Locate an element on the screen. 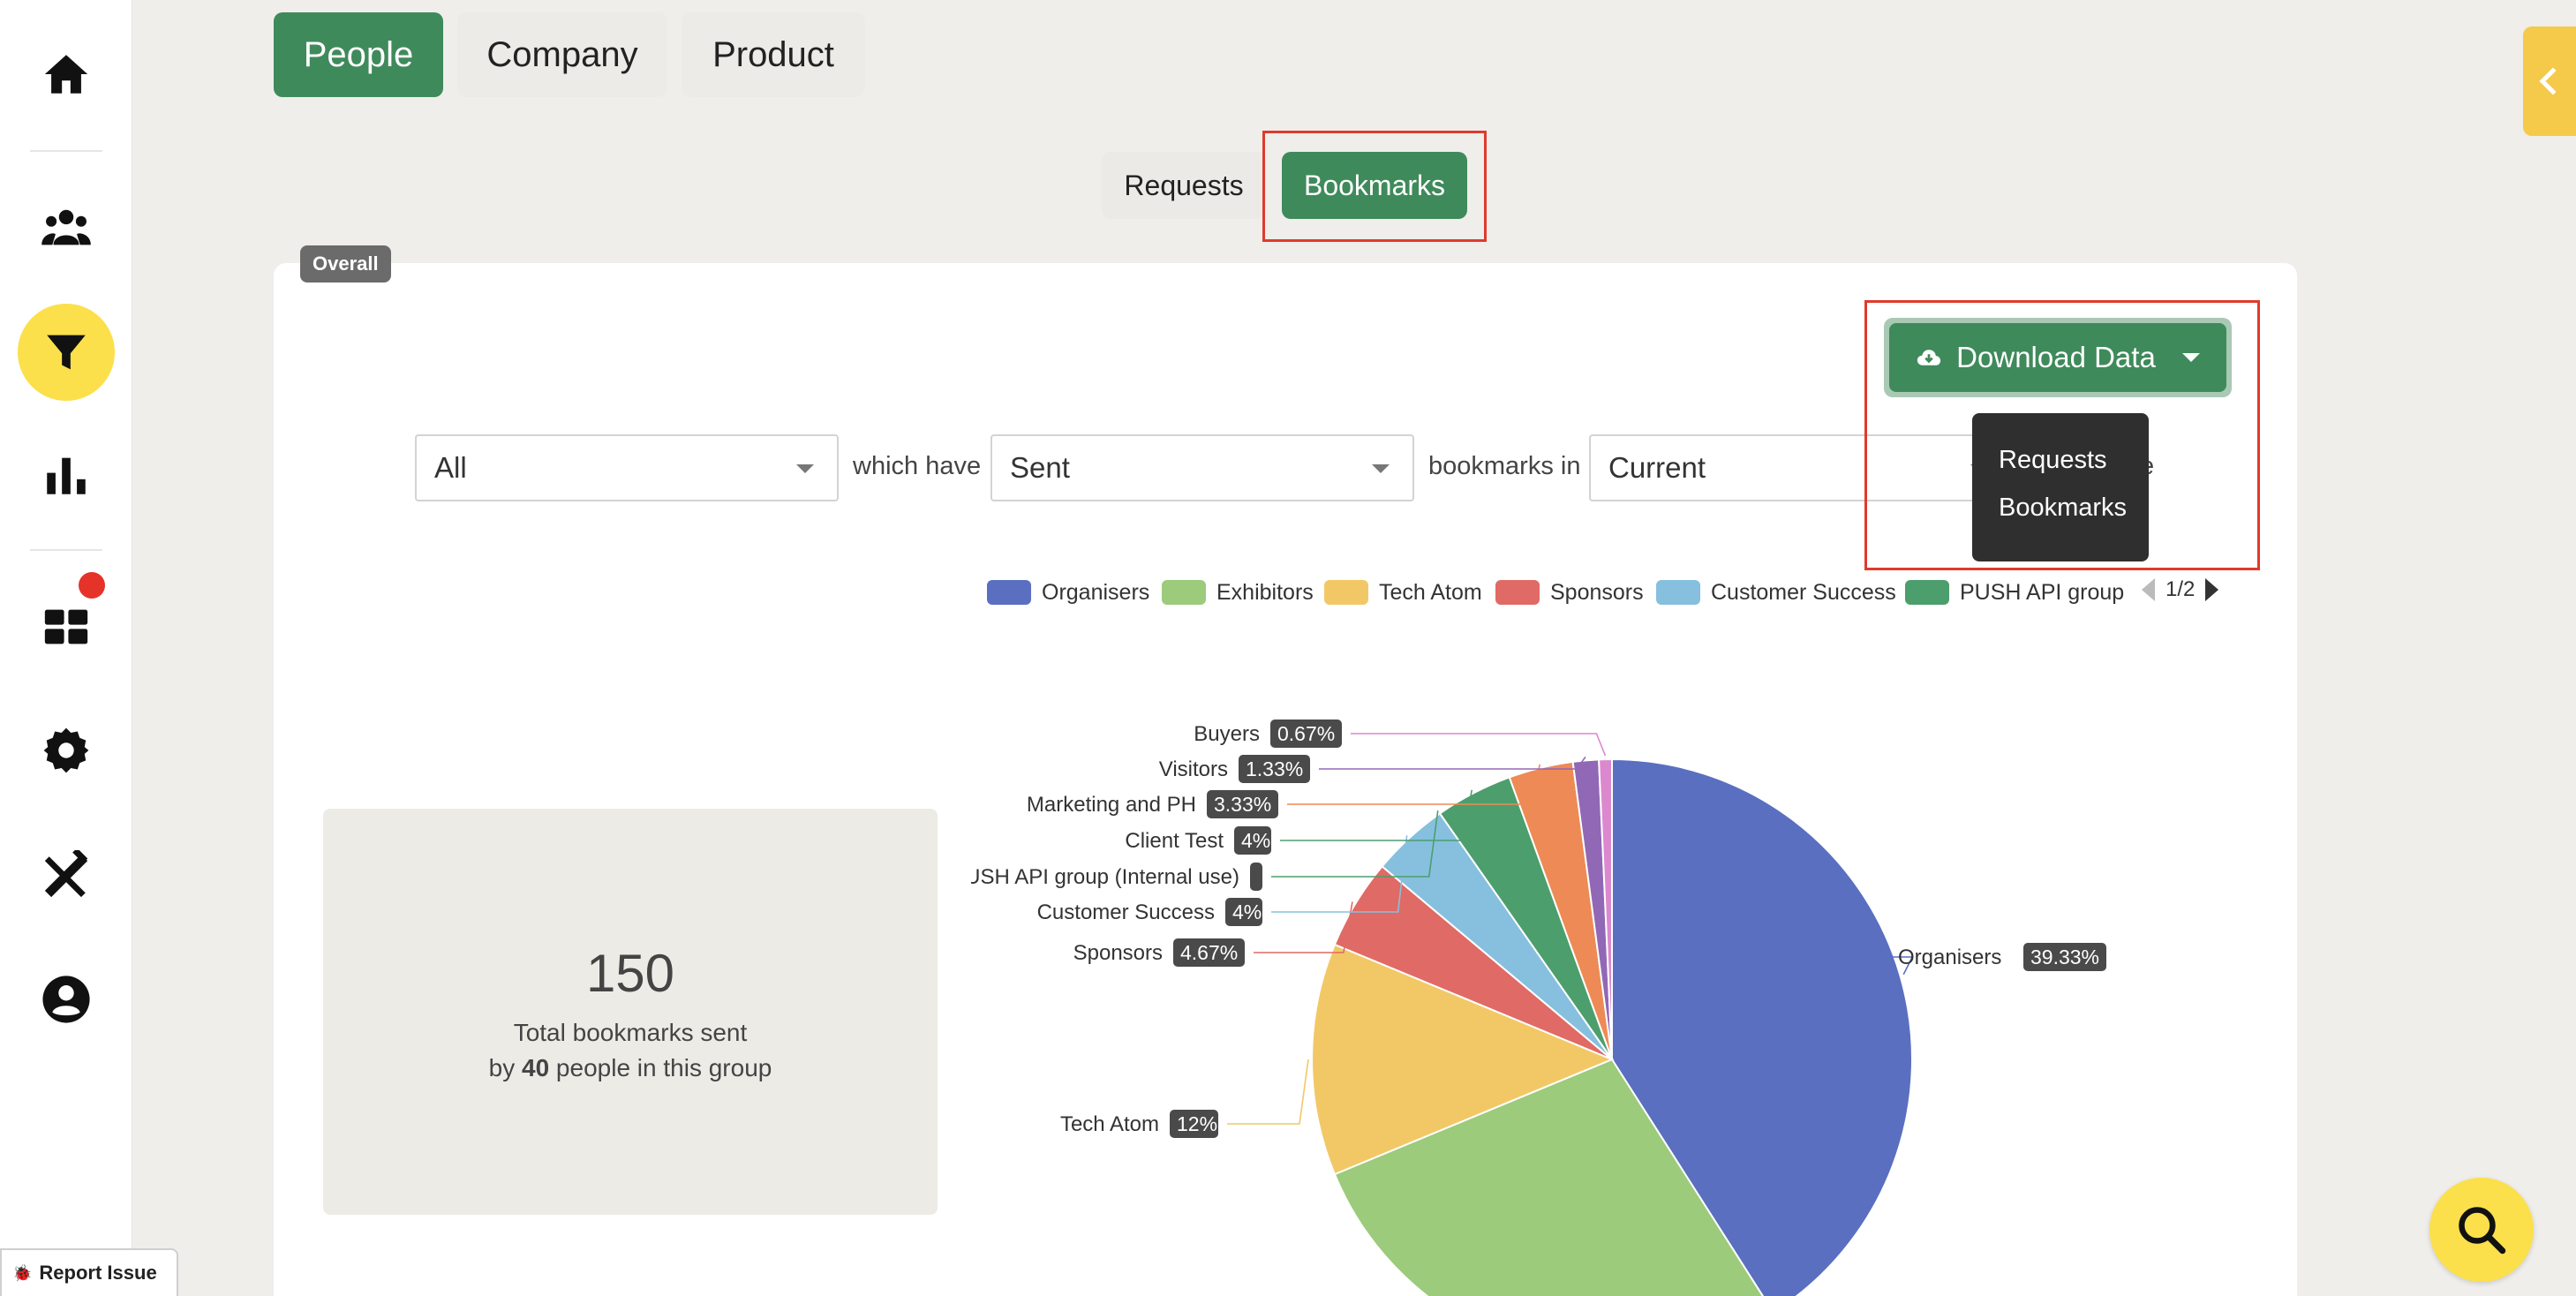  legend-item: Sponsors is located at coordinates (1570, 592).